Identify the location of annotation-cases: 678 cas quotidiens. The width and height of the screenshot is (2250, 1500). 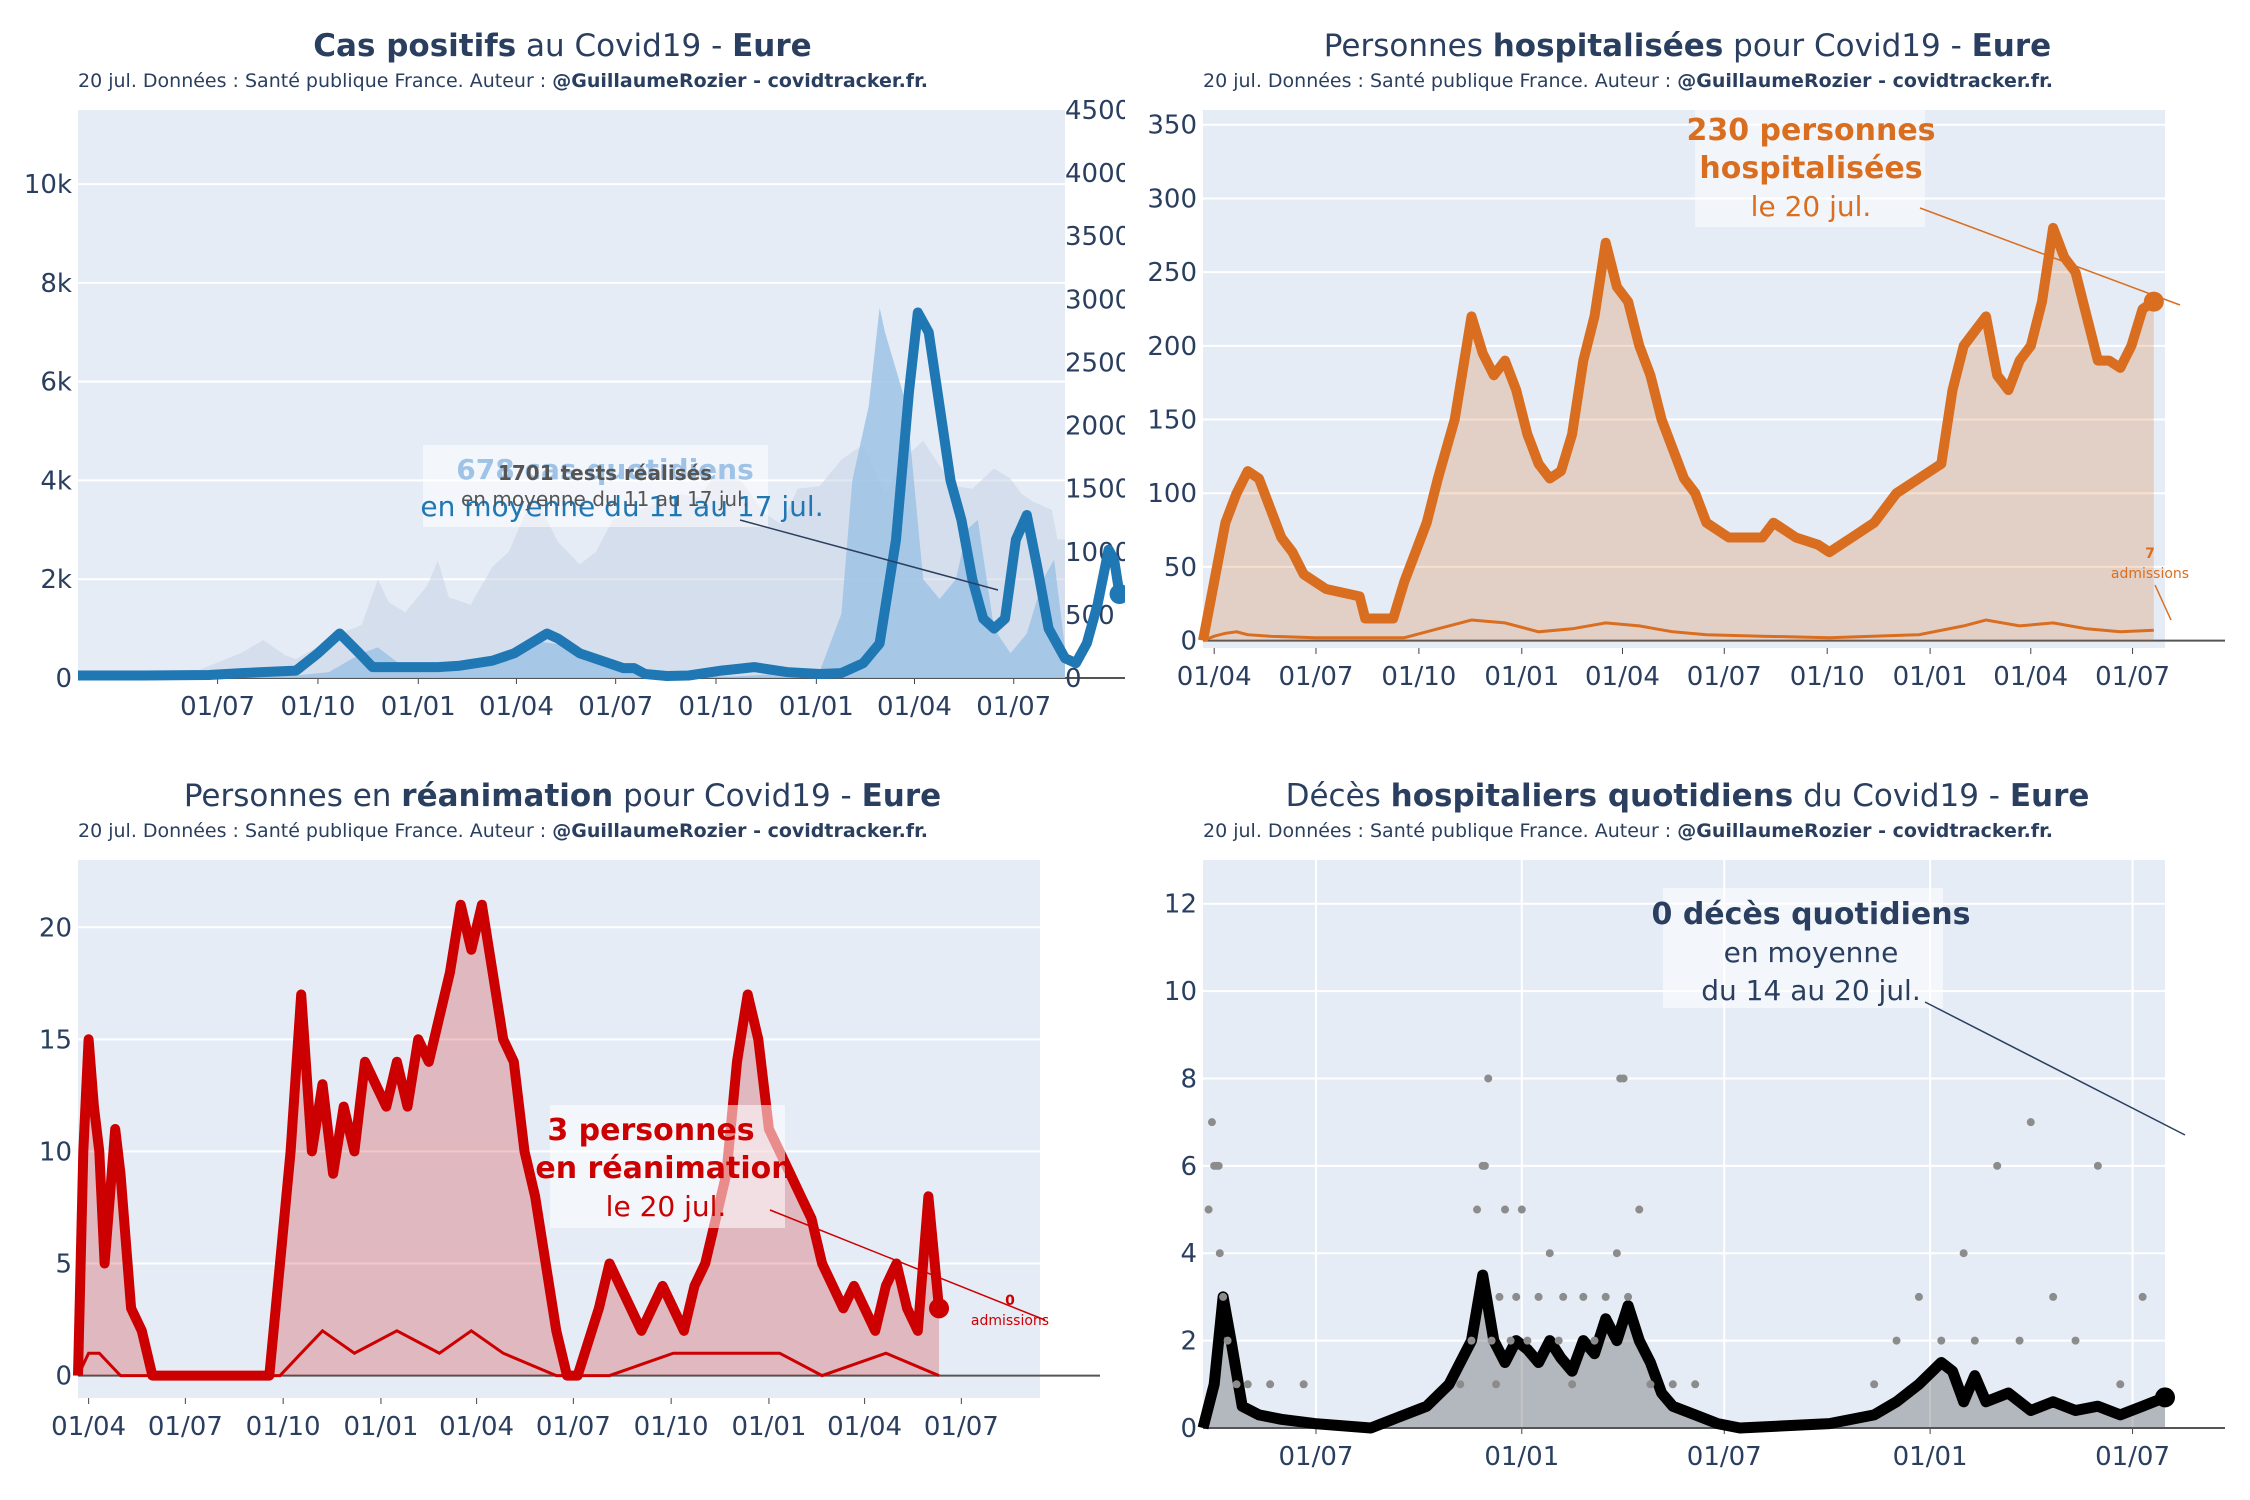
(605, 469).